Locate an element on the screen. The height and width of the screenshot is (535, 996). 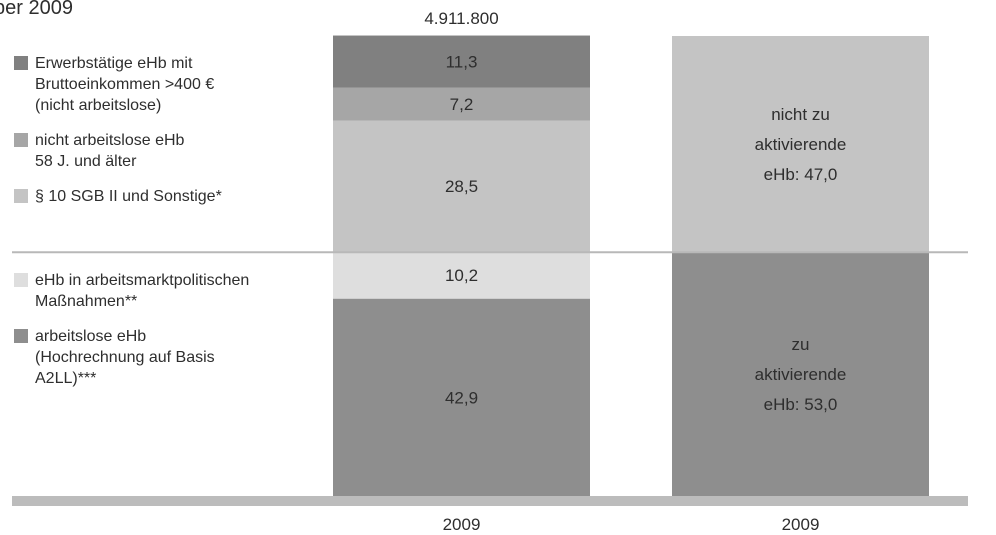
chart-baseline is located at coordinates (490, 501).